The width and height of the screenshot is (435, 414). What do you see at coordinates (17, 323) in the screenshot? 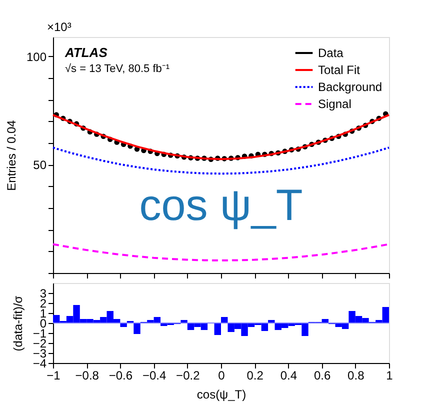
I see `y-axis-title: (data-fit)/σ` at bounding box center [17, 323].